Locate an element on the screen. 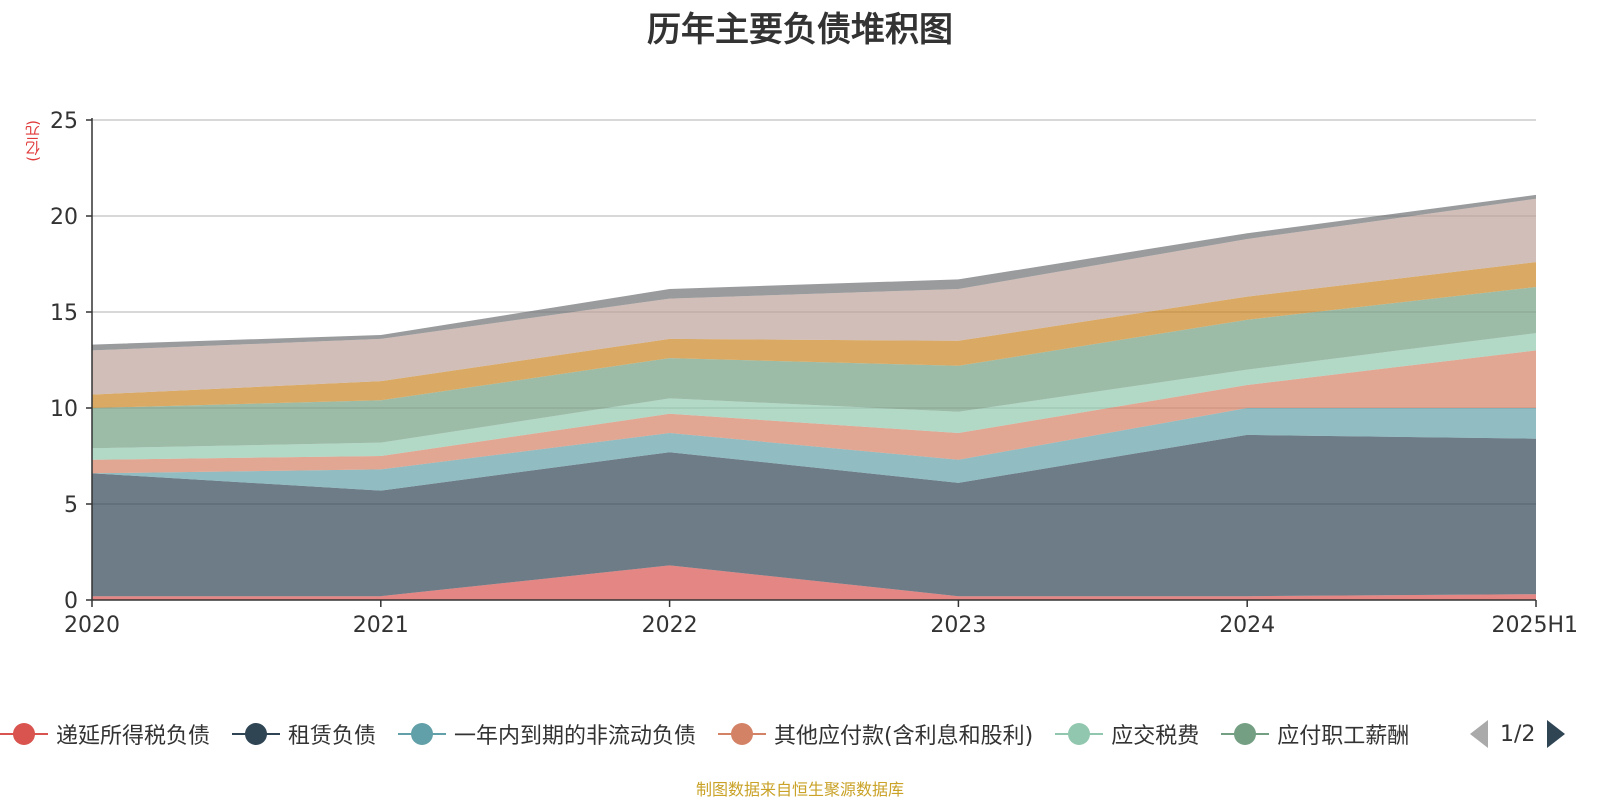 This screenshot has height=800, width=1600. y-tick-label: 5 is located at coordinates (71, 505).